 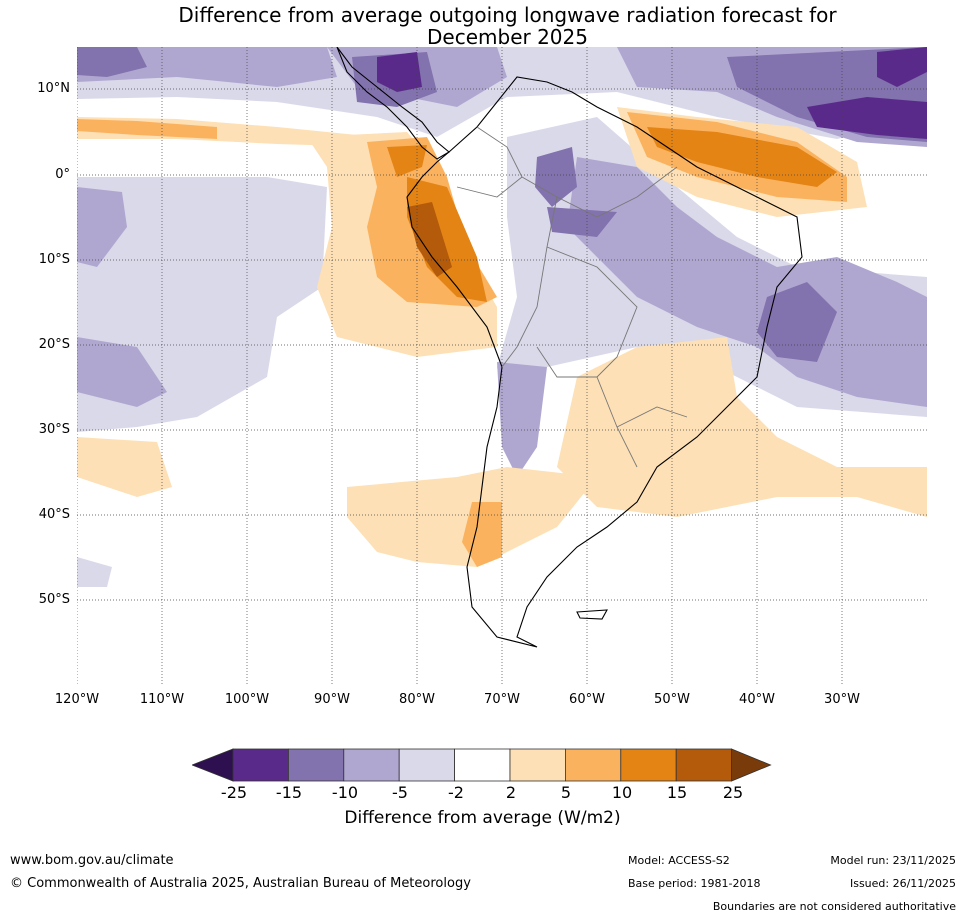 What do you see at coordinates (751, 765) in the screenshot?
I see `colorbar-arrow-max` at bounding box center [751, 765].